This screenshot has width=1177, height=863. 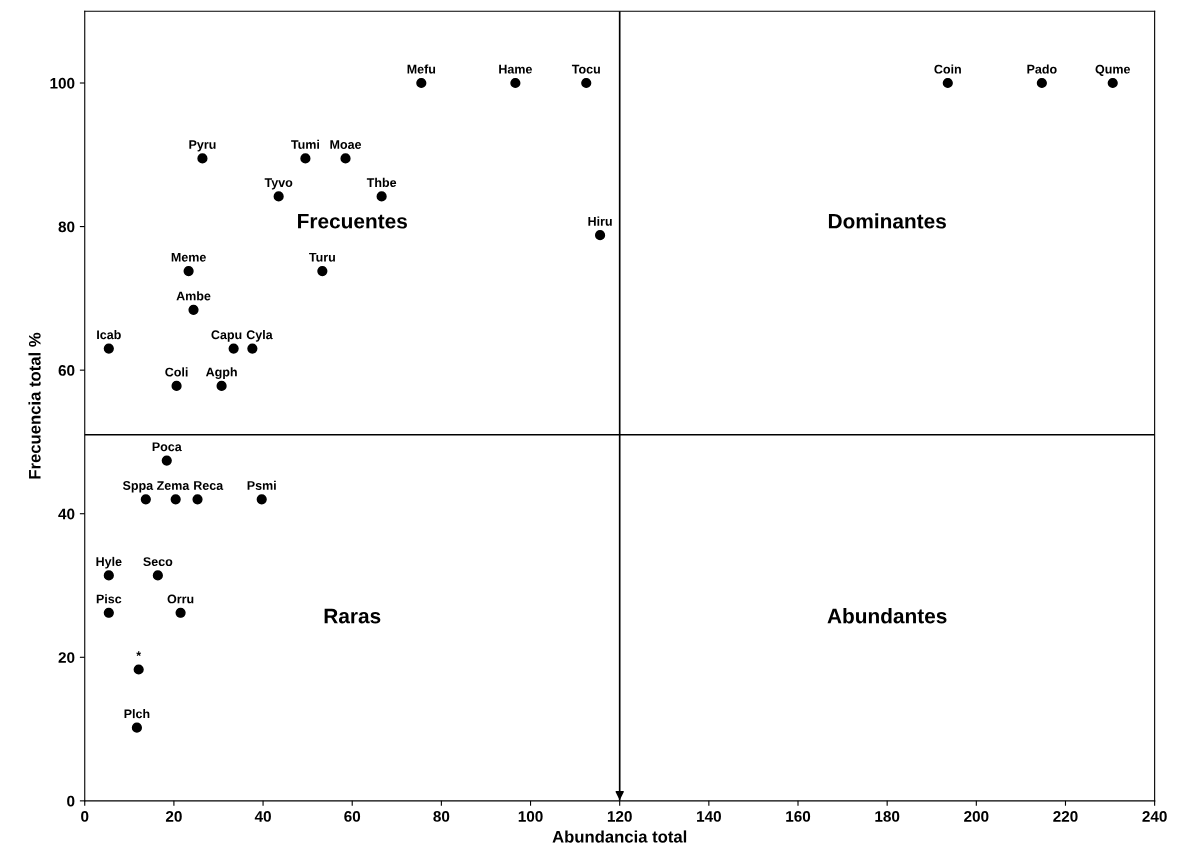 What do you see at coordinates (352, 616) in the screenshot?
I see `annotation: Raras` at bounding box center [352, 616].